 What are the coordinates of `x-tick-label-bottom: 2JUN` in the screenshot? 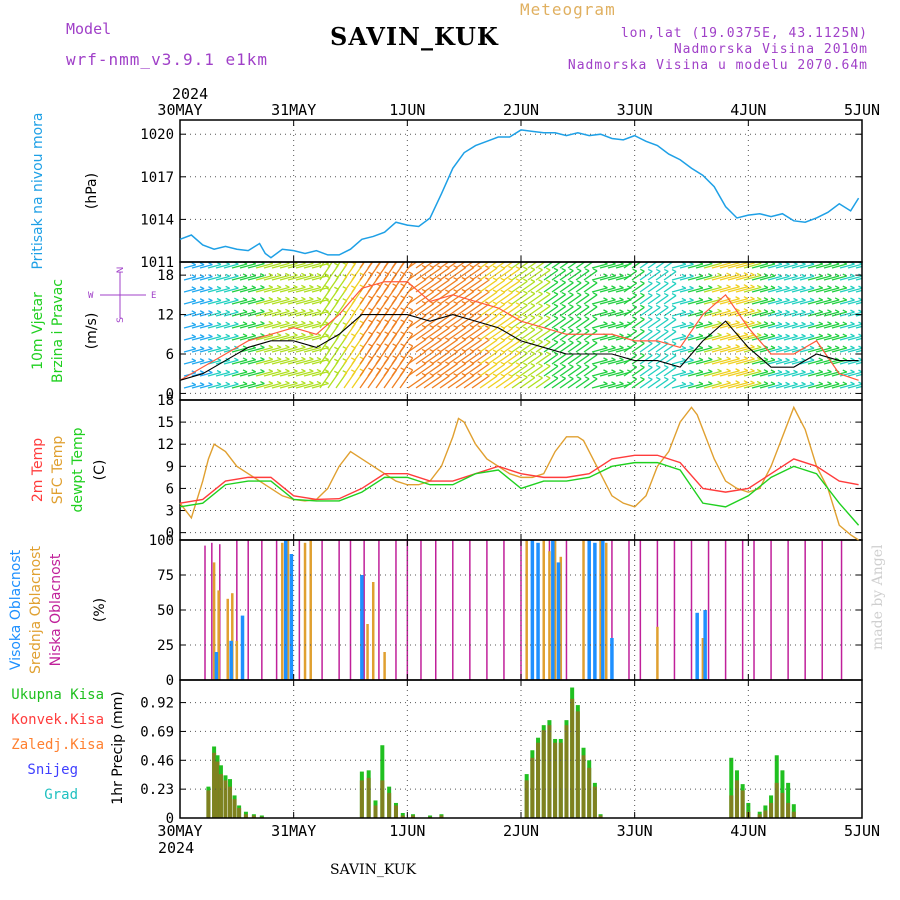 It's located at (521, 831).